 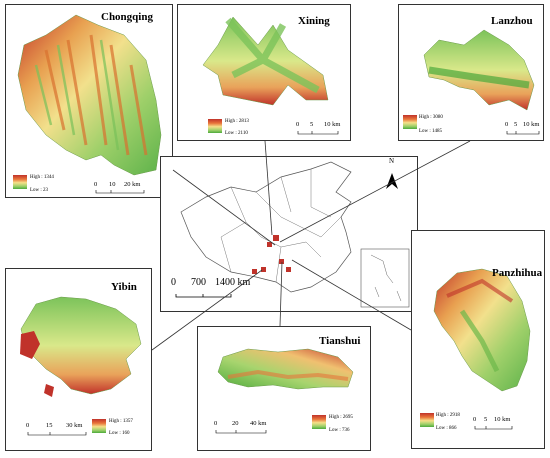 What do you see at coordinates (314, 21) in the screenshot?
I see `xining-title: Xining` at bounding box center [314, 21].